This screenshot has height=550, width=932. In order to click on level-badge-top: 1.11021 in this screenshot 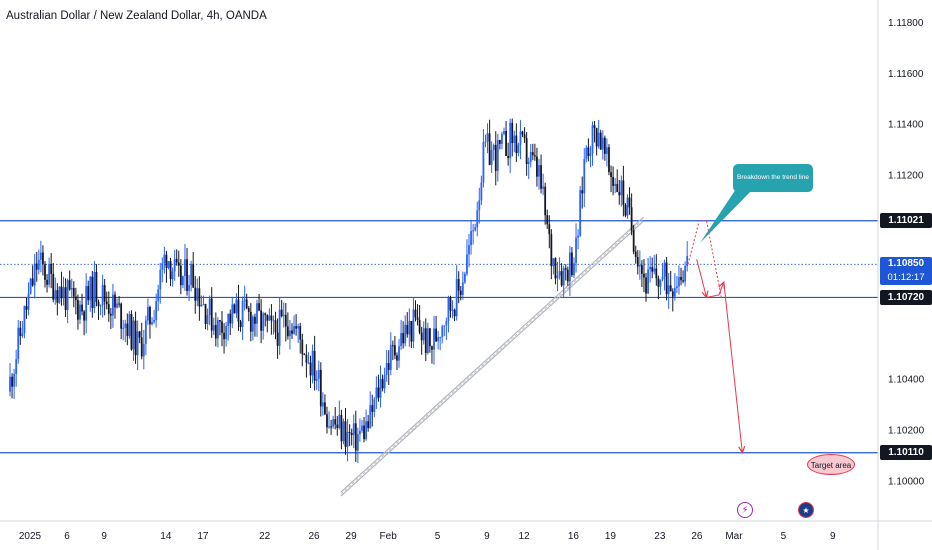, I will do `click(906, 221)`.